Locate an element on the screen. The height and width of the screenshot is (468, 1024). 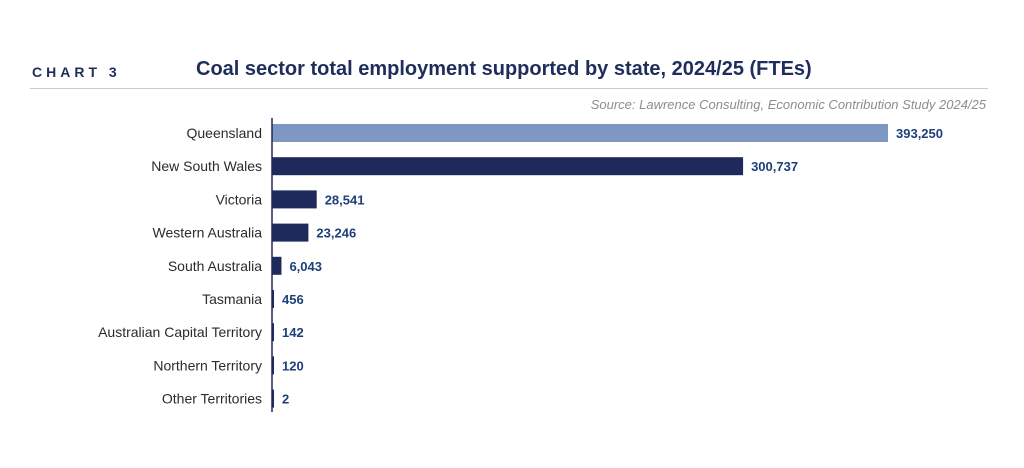
value-label: 300,737 is located at coordinates (774, 166).